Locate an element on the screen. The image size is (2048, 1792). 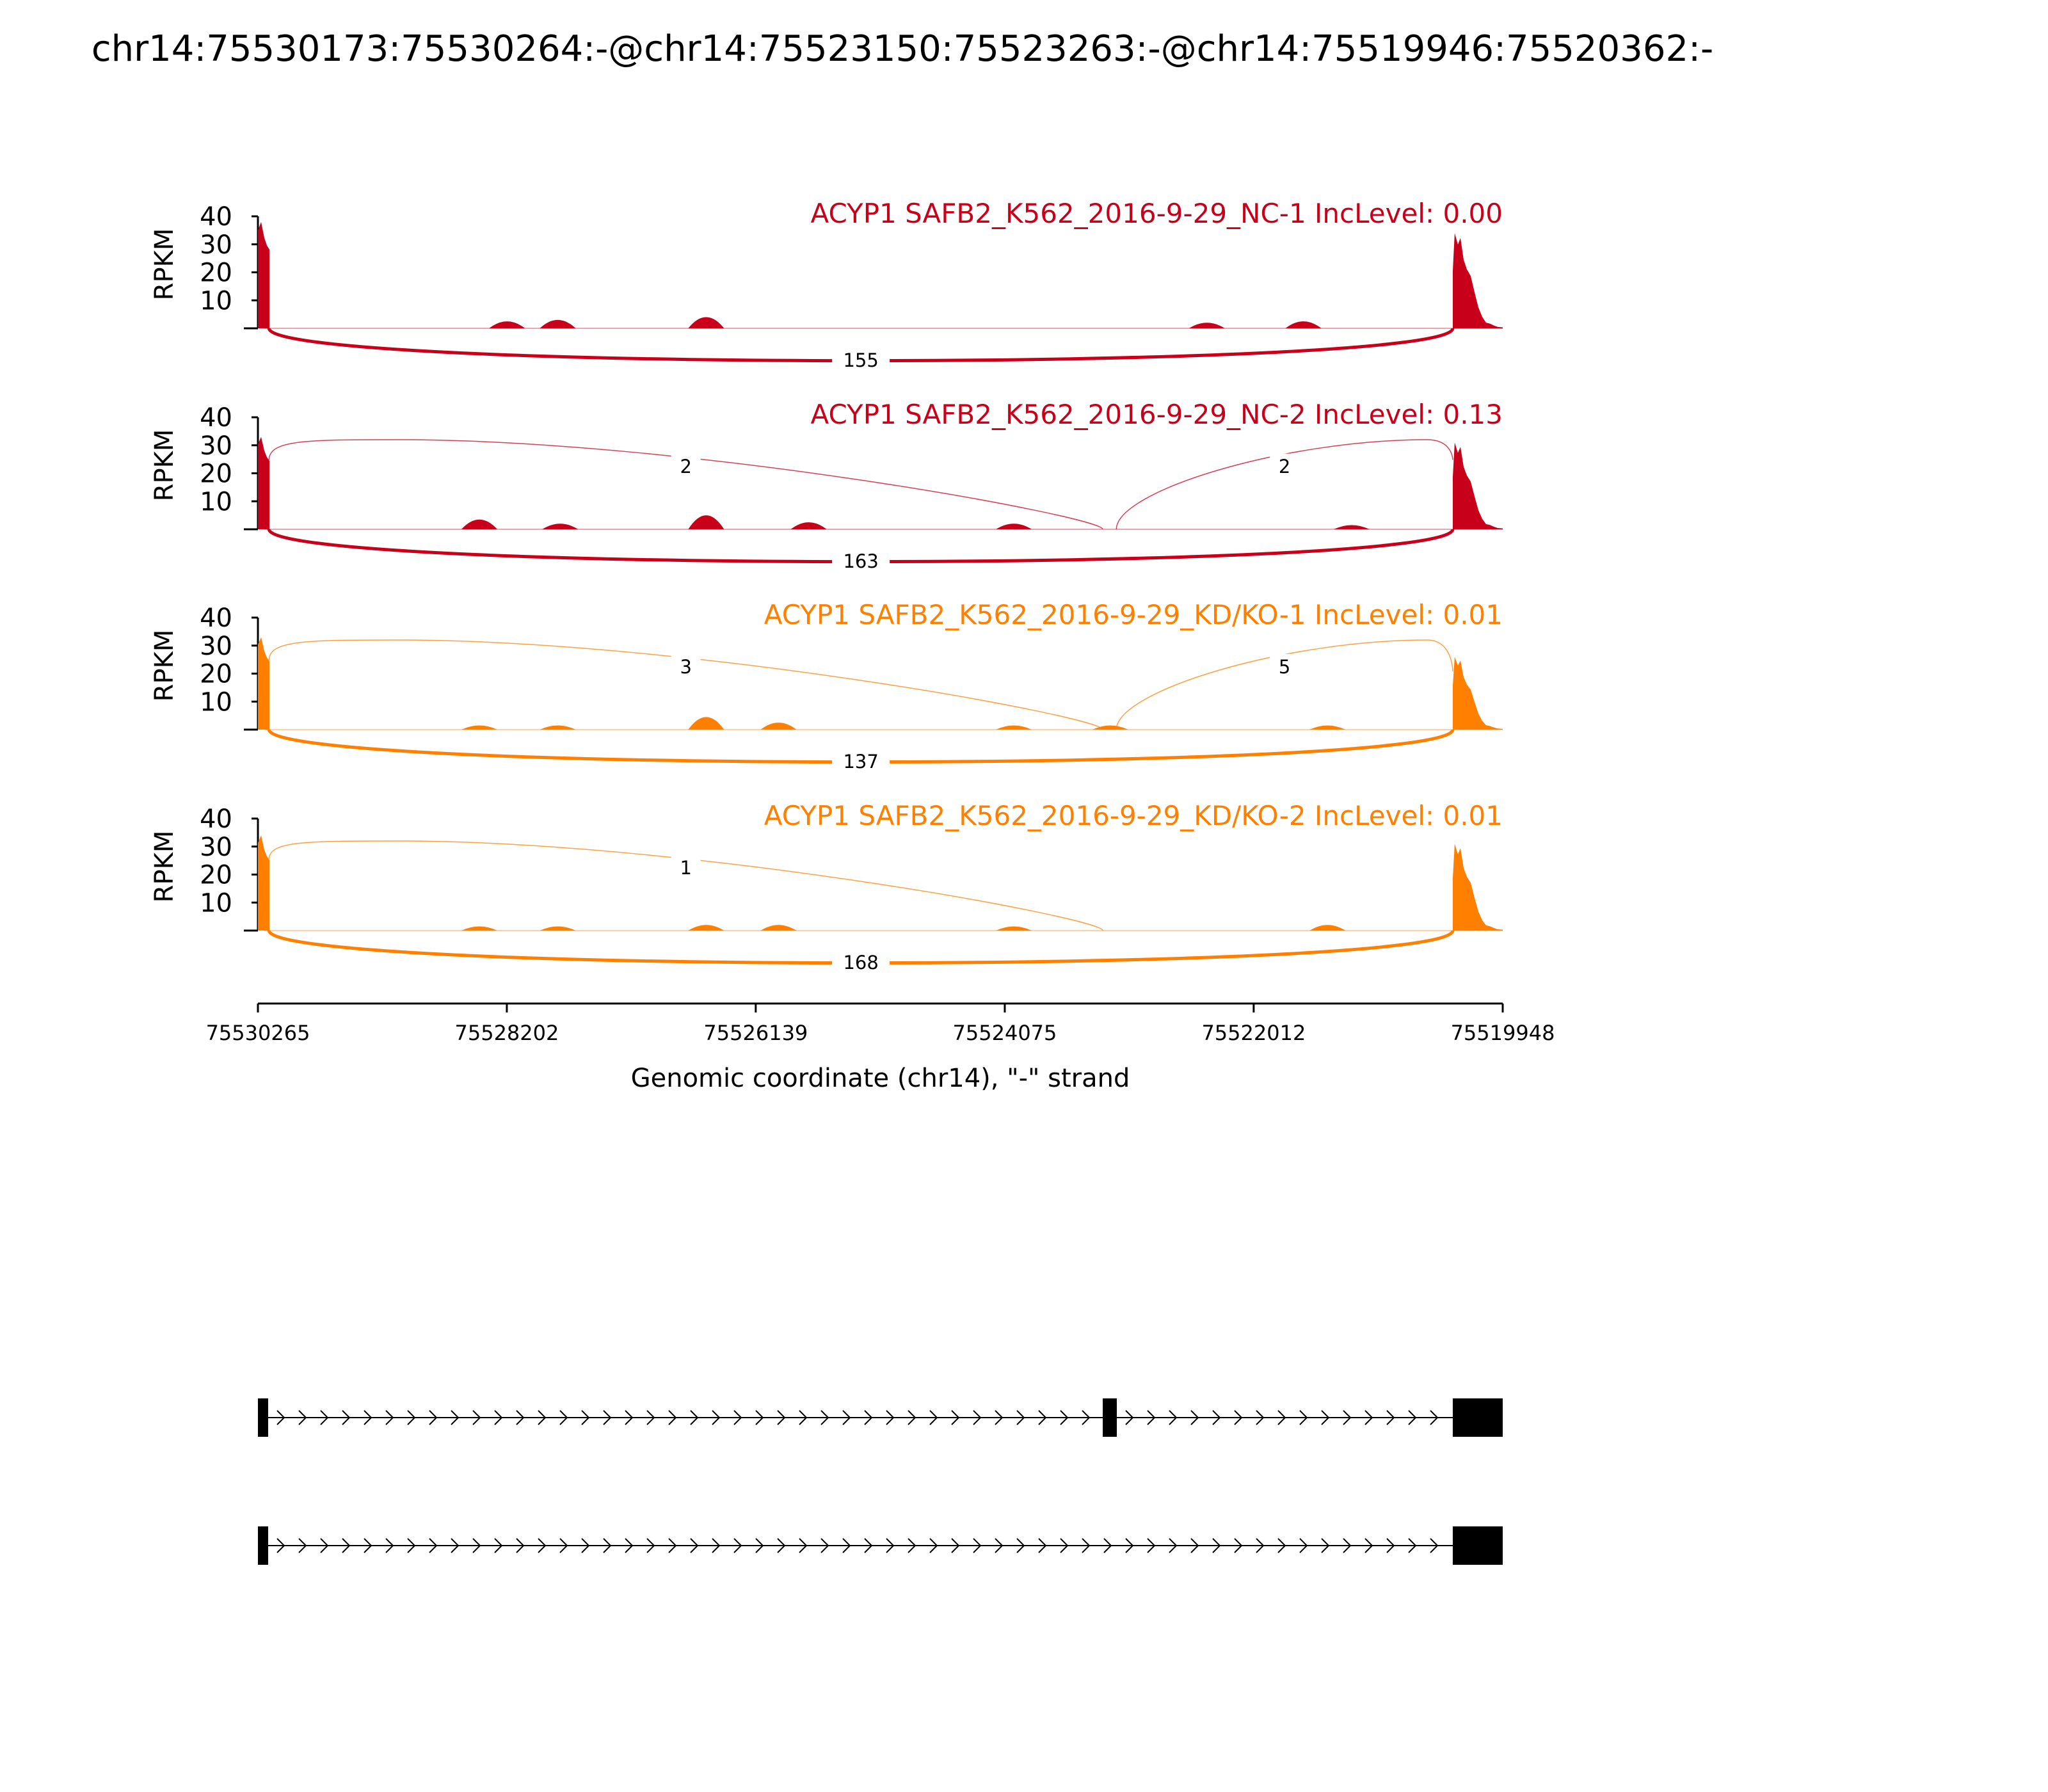
y-axis-label: RPKM is located at coordinates (164, 666).